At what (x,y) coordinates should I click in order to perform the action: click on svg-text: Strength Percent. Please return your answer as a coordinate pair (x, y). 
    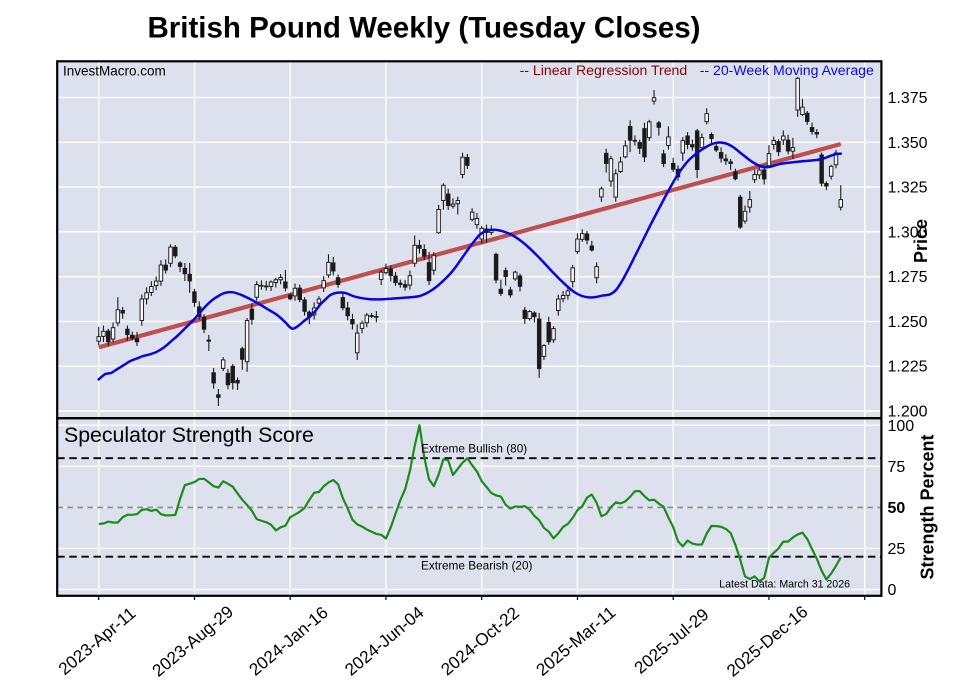
    Looking at the image, I should click on (928, 506).